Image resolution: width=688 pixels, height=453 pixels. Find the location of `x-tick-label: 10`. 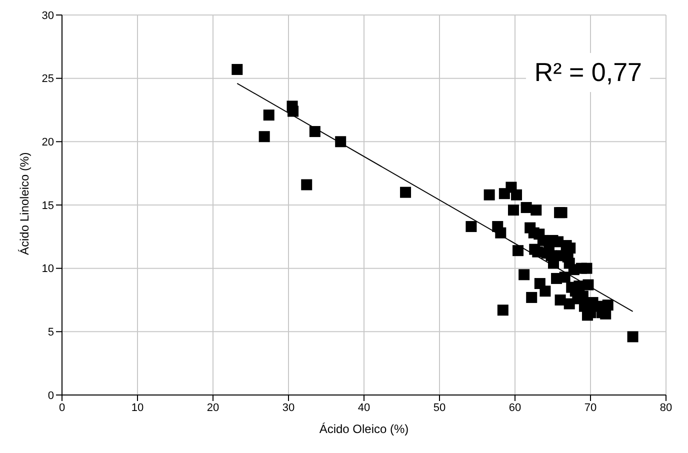

x-tick-label: 10 is located at coordinates (137, 408).